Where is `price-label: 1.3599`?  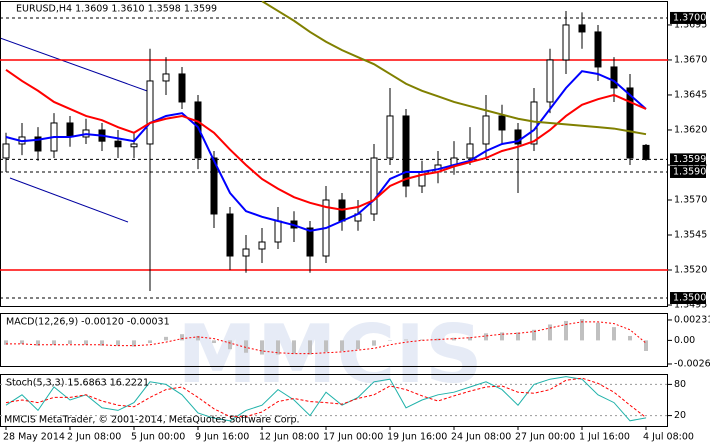
price-label: 1.3599 is located at coordinates (689, 159).